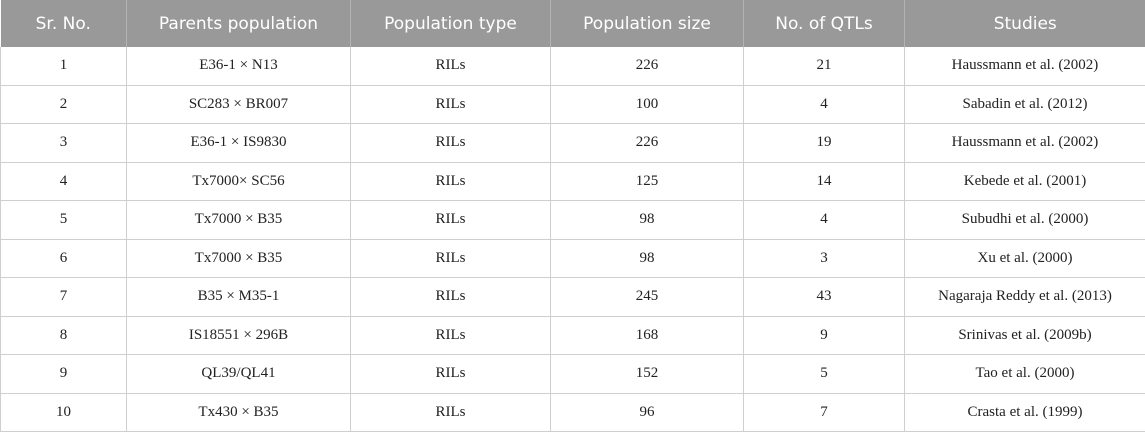  I want to click on cell-sr-no: 9, so click(63, 374).